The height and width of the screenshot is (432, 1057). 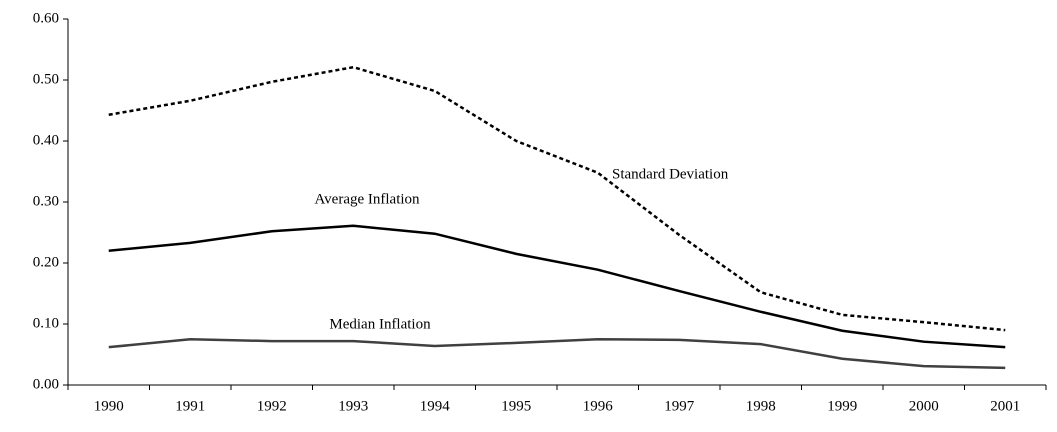 I want to click on y-tick-label: 0.30, so click(x=46, y=201).